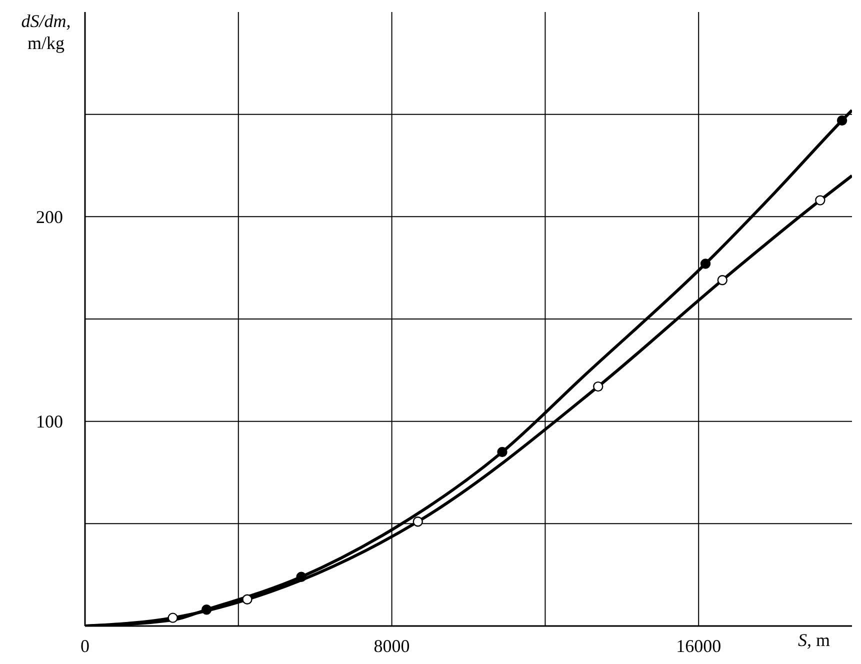 The width and height of the screenshot is (861, 664). What do you see at coordinates (392, 646) in the screenshot?
I see `x-tick-label: 8000` at bounding box center [392, 646].